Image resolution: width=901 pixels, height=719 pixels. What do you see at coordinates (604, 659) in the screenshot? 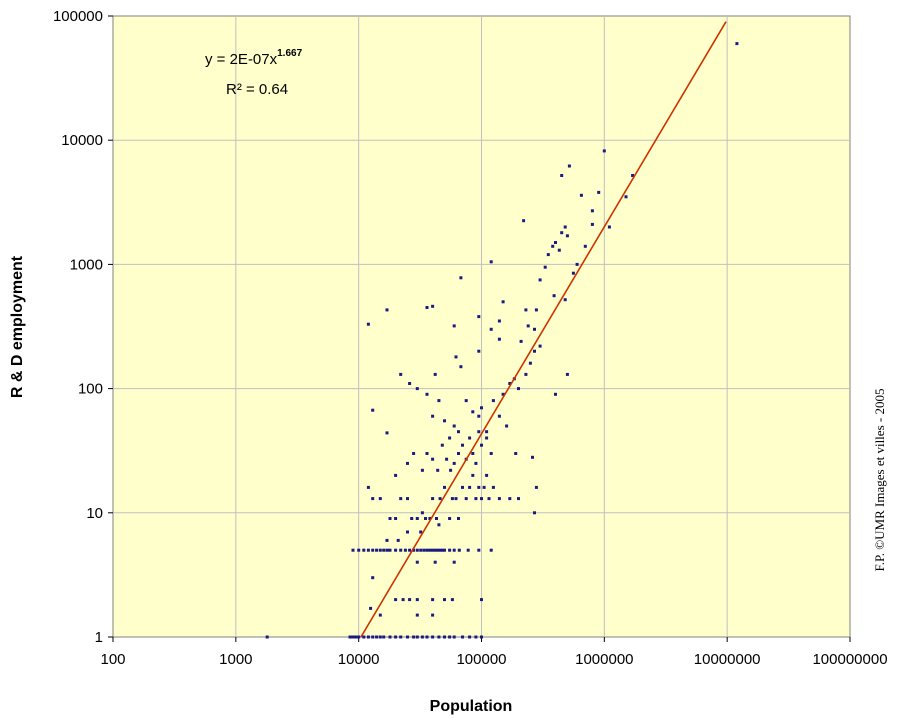
I see `x-tick-label: 1000000` at bounding box center [604, 659].